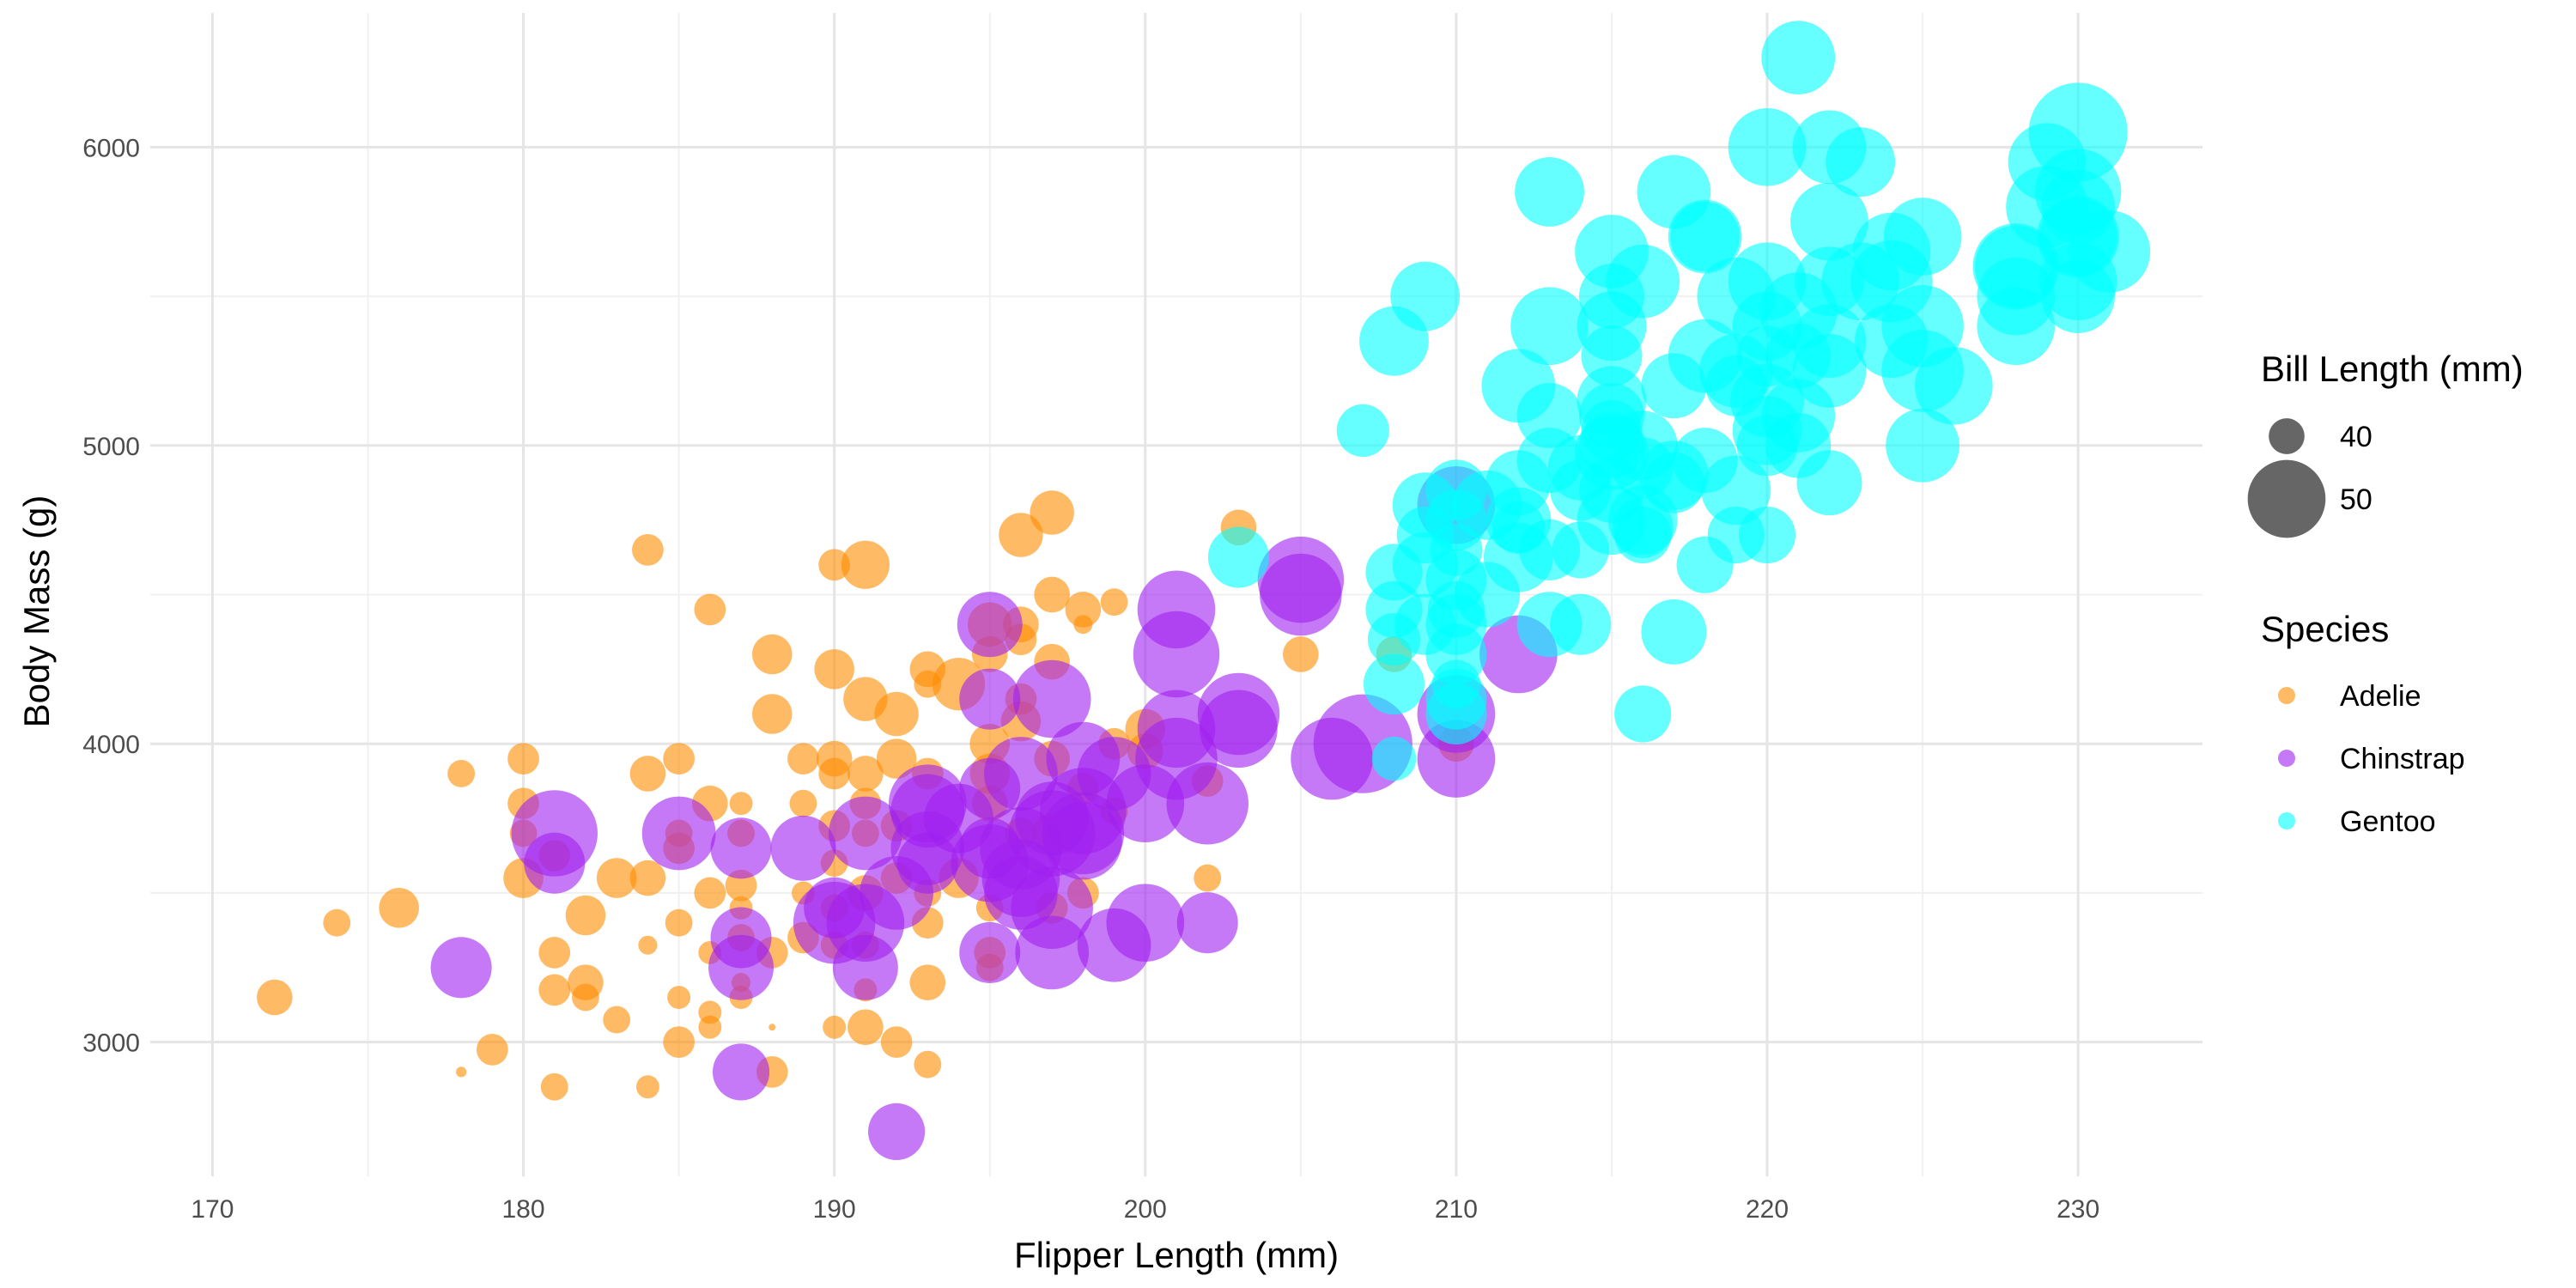 The image size is (2576, 1288). I want to click on color-legend-label: Gentoo, so click(2388, 821).